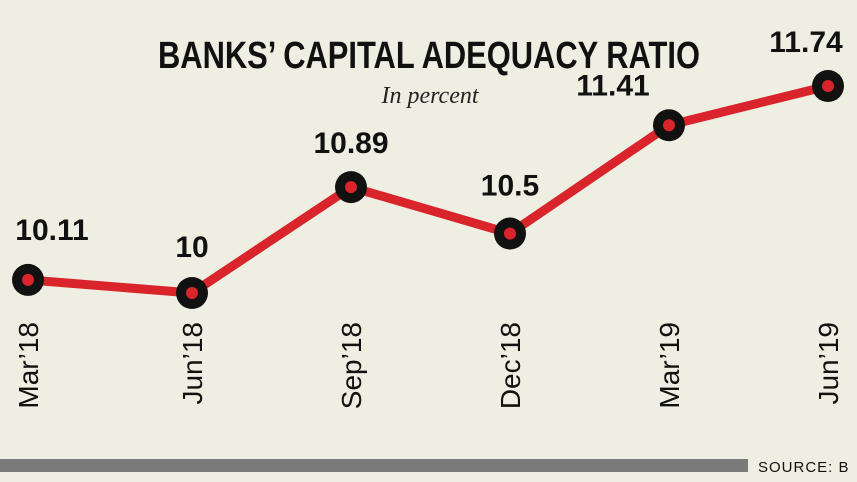 The width and height of the screenshot is (857, 482). I want to click on source: SOURCE: B, so click(804, 467).